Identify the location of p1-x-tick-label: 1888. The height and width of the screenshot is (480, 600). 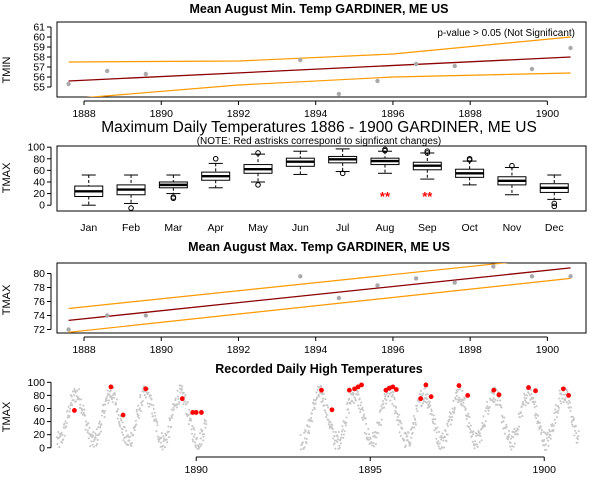
(84, 114).